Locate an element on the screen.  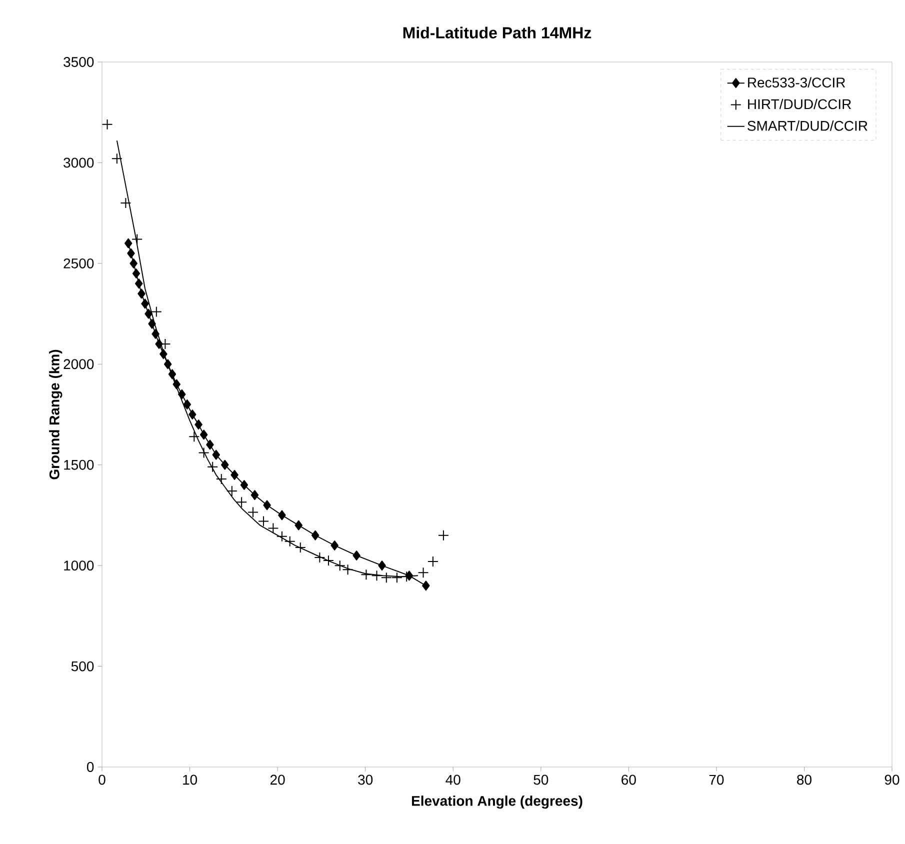
chart-title: Mid-Latitude Path 14MHz is located at coordinates (497, 32).